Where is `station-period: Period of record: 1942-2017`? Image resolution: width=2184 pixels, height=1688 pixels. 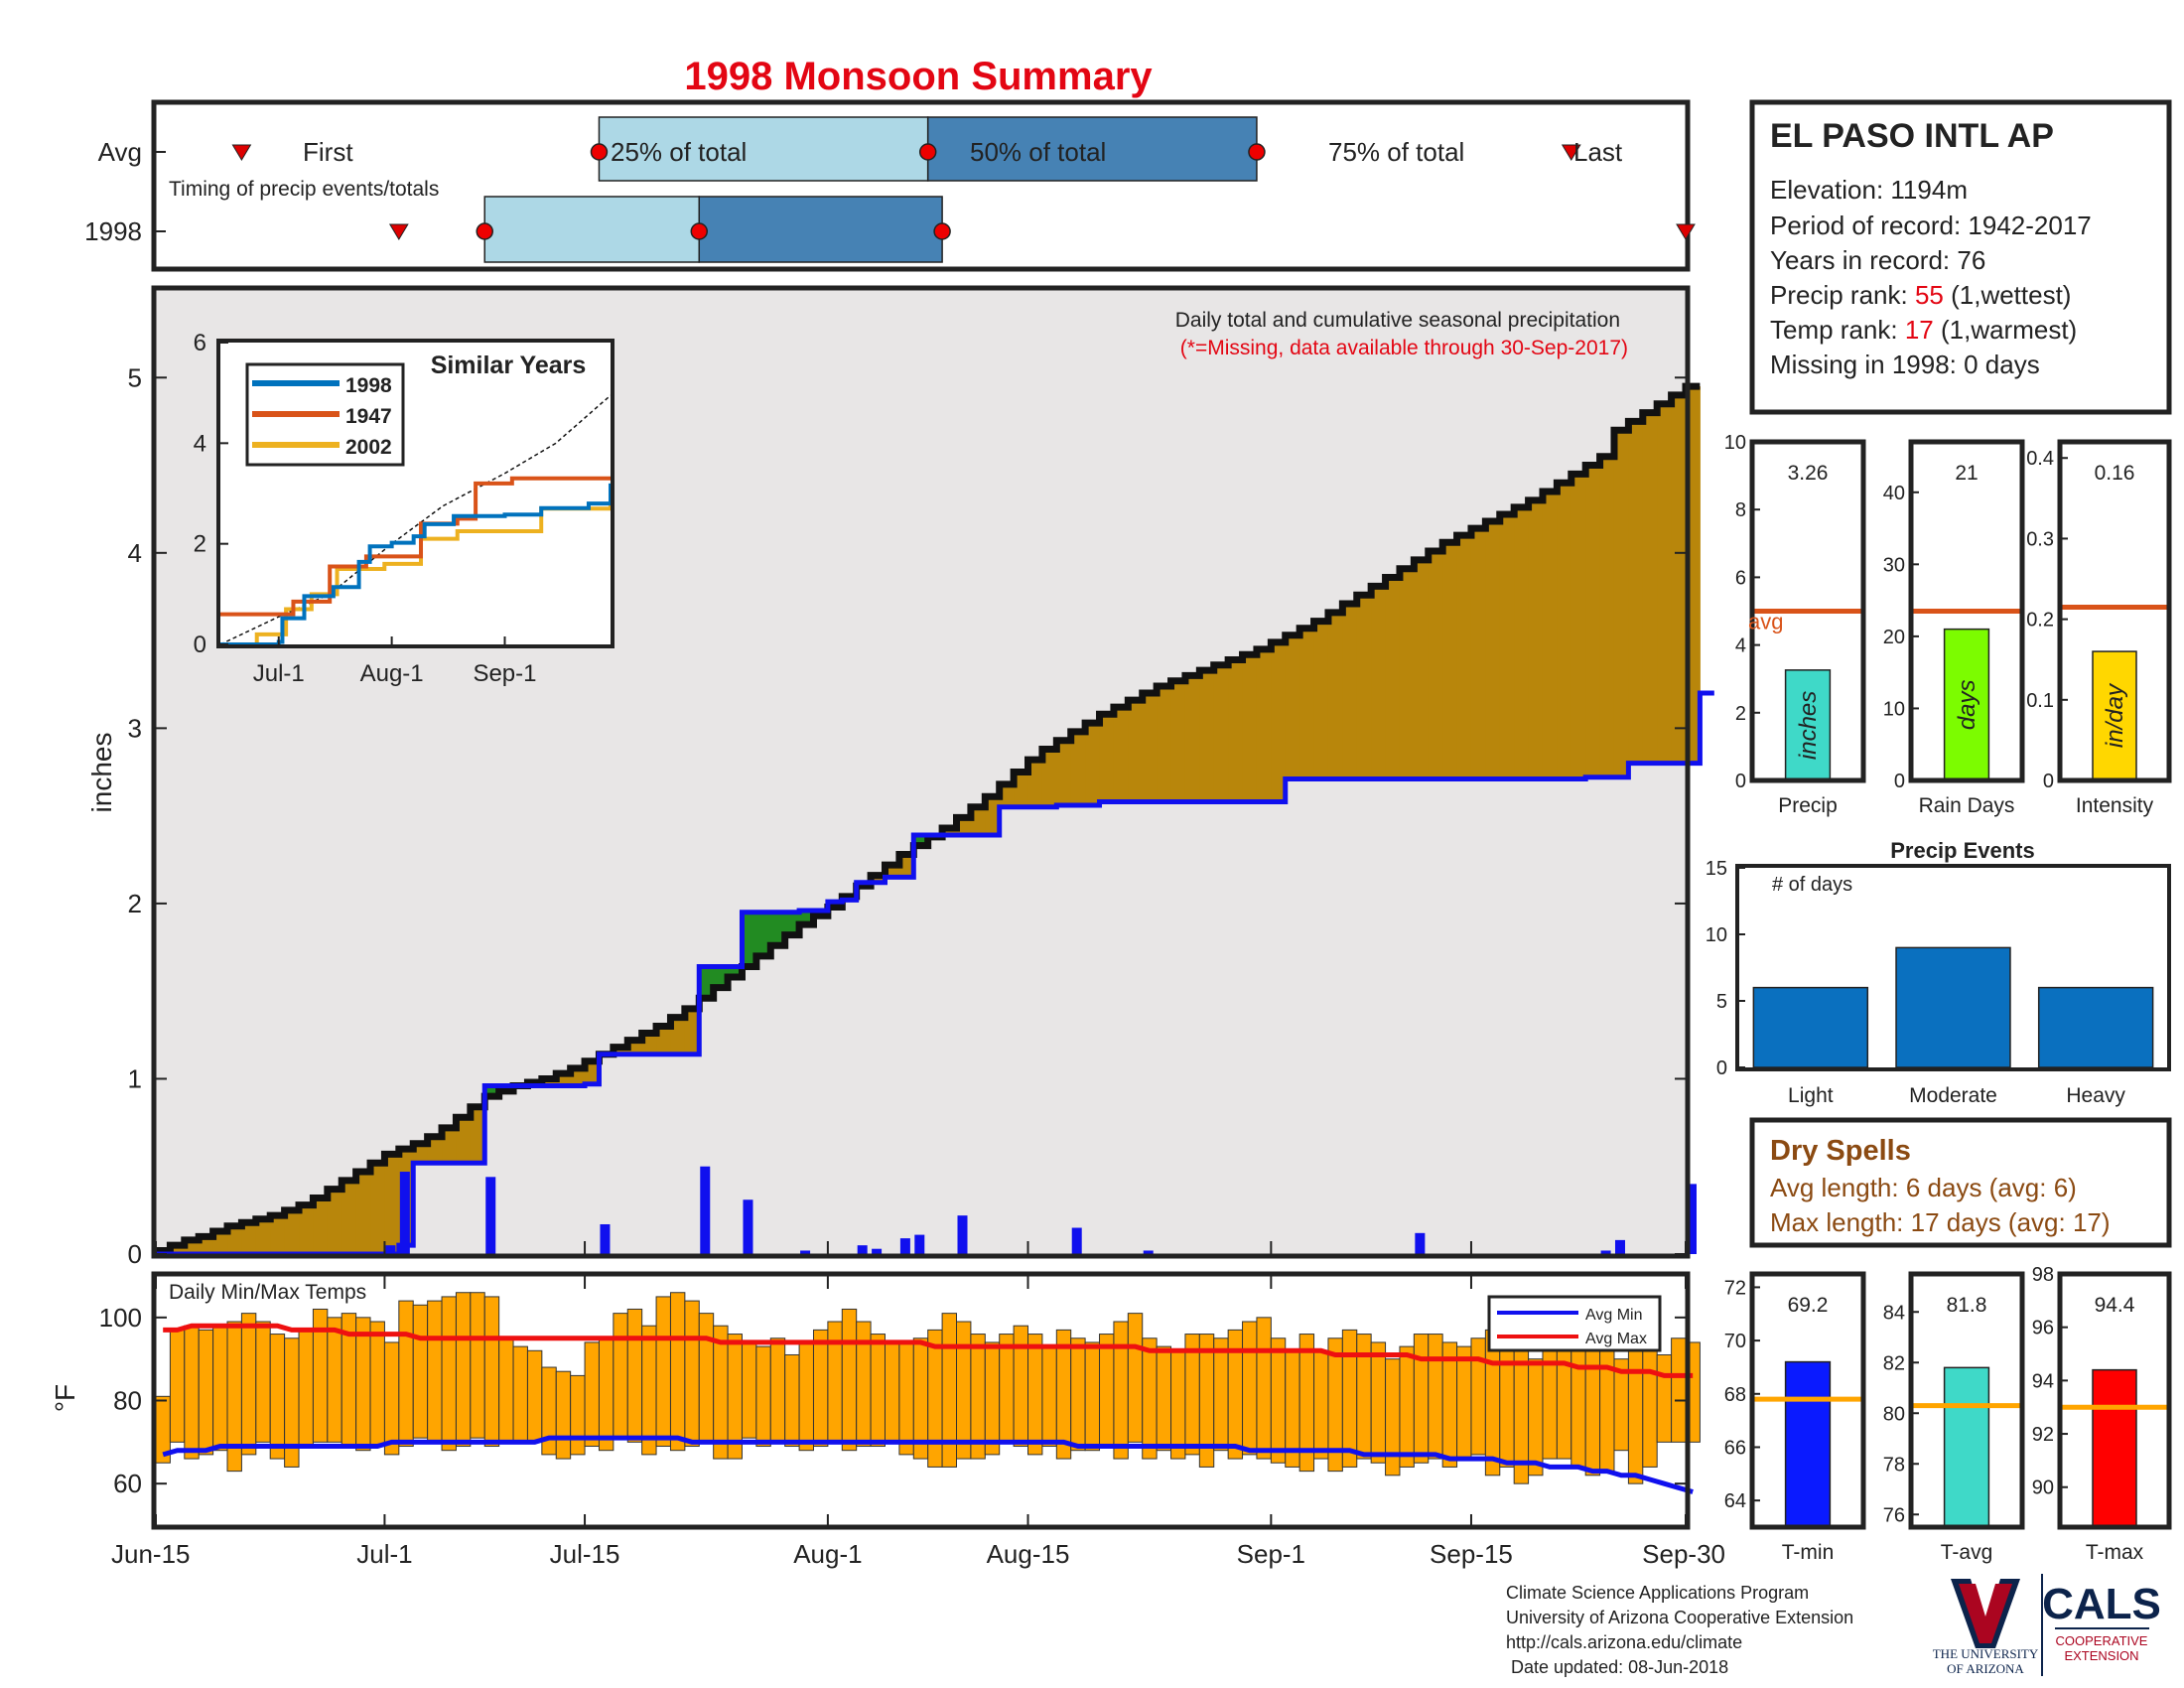 station-period: Period of record: 1942-2017 is located at coordinates (1931, 225).